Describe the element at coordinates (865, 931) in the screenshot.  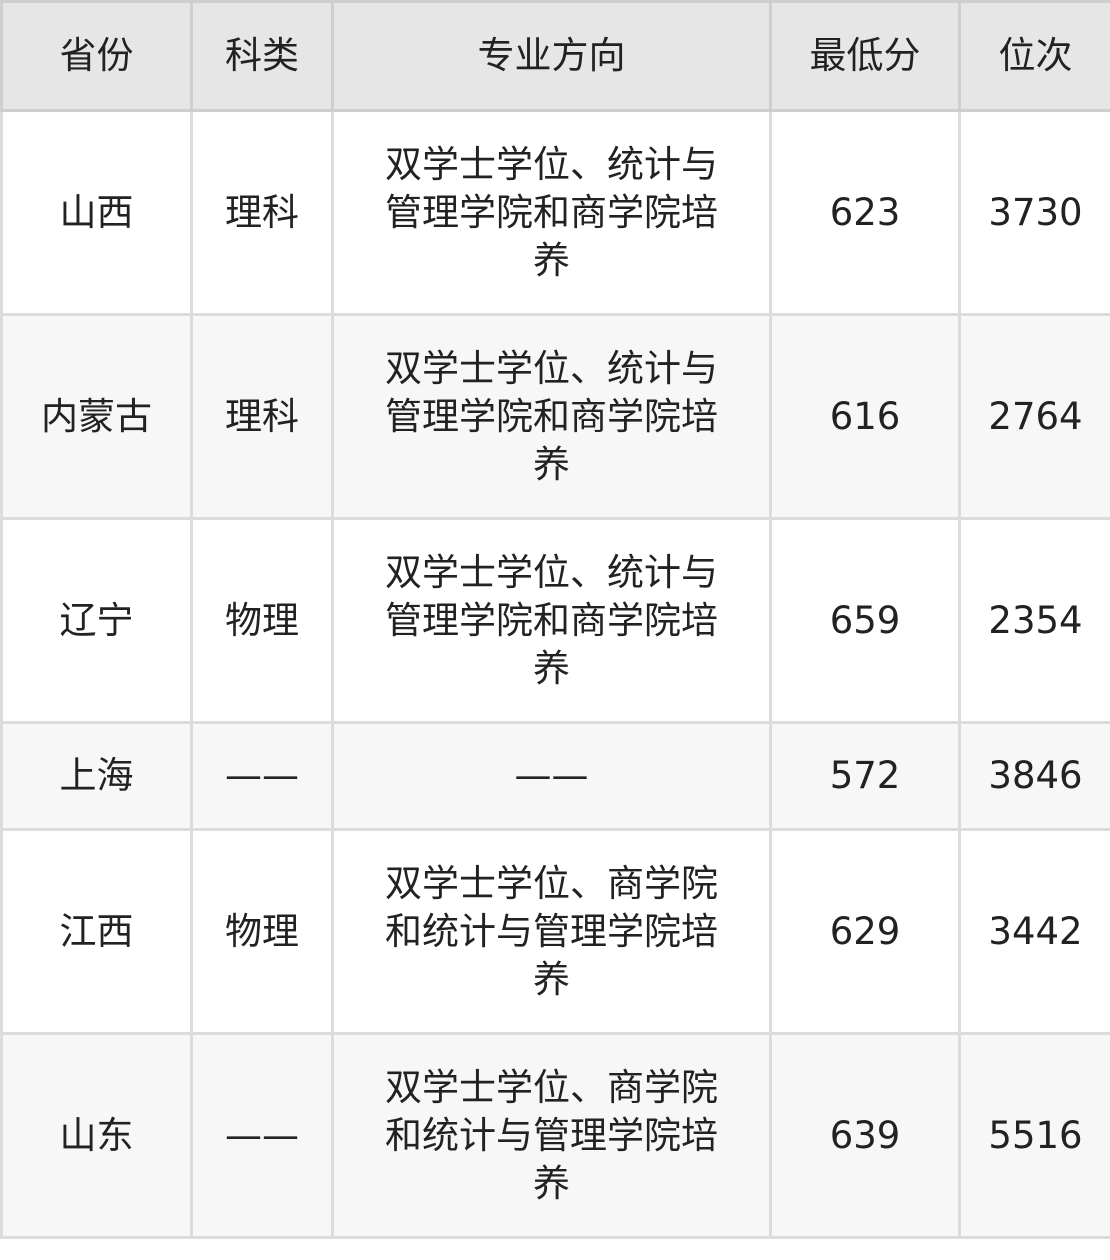
I see `min-score-cell: 629` at that location.